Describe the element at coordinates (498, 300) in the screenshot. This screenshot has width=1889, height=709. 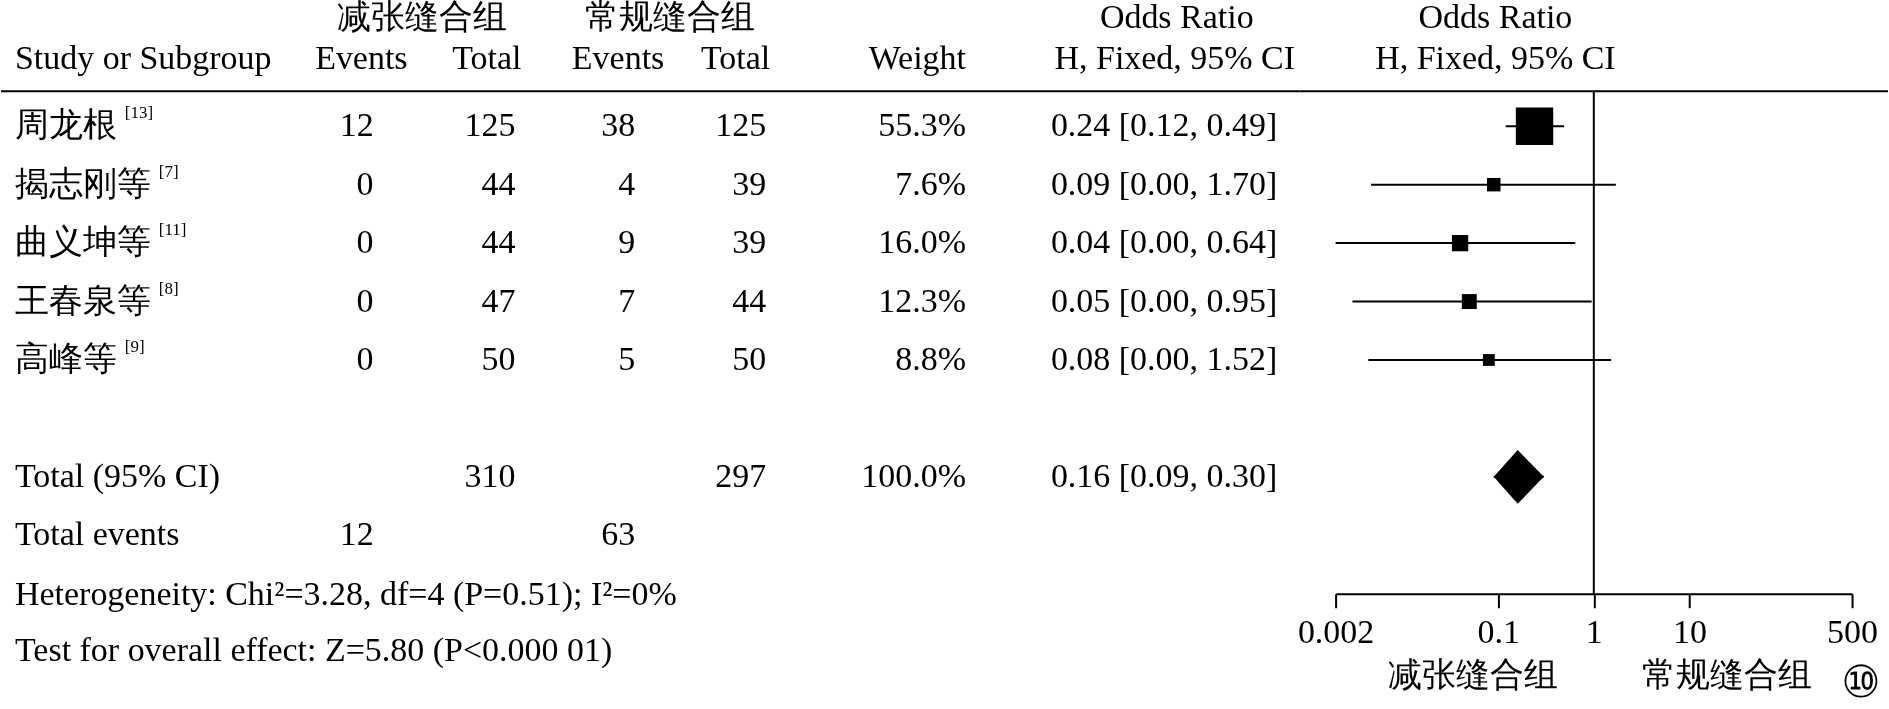
I see `data-label: 47` at that location.